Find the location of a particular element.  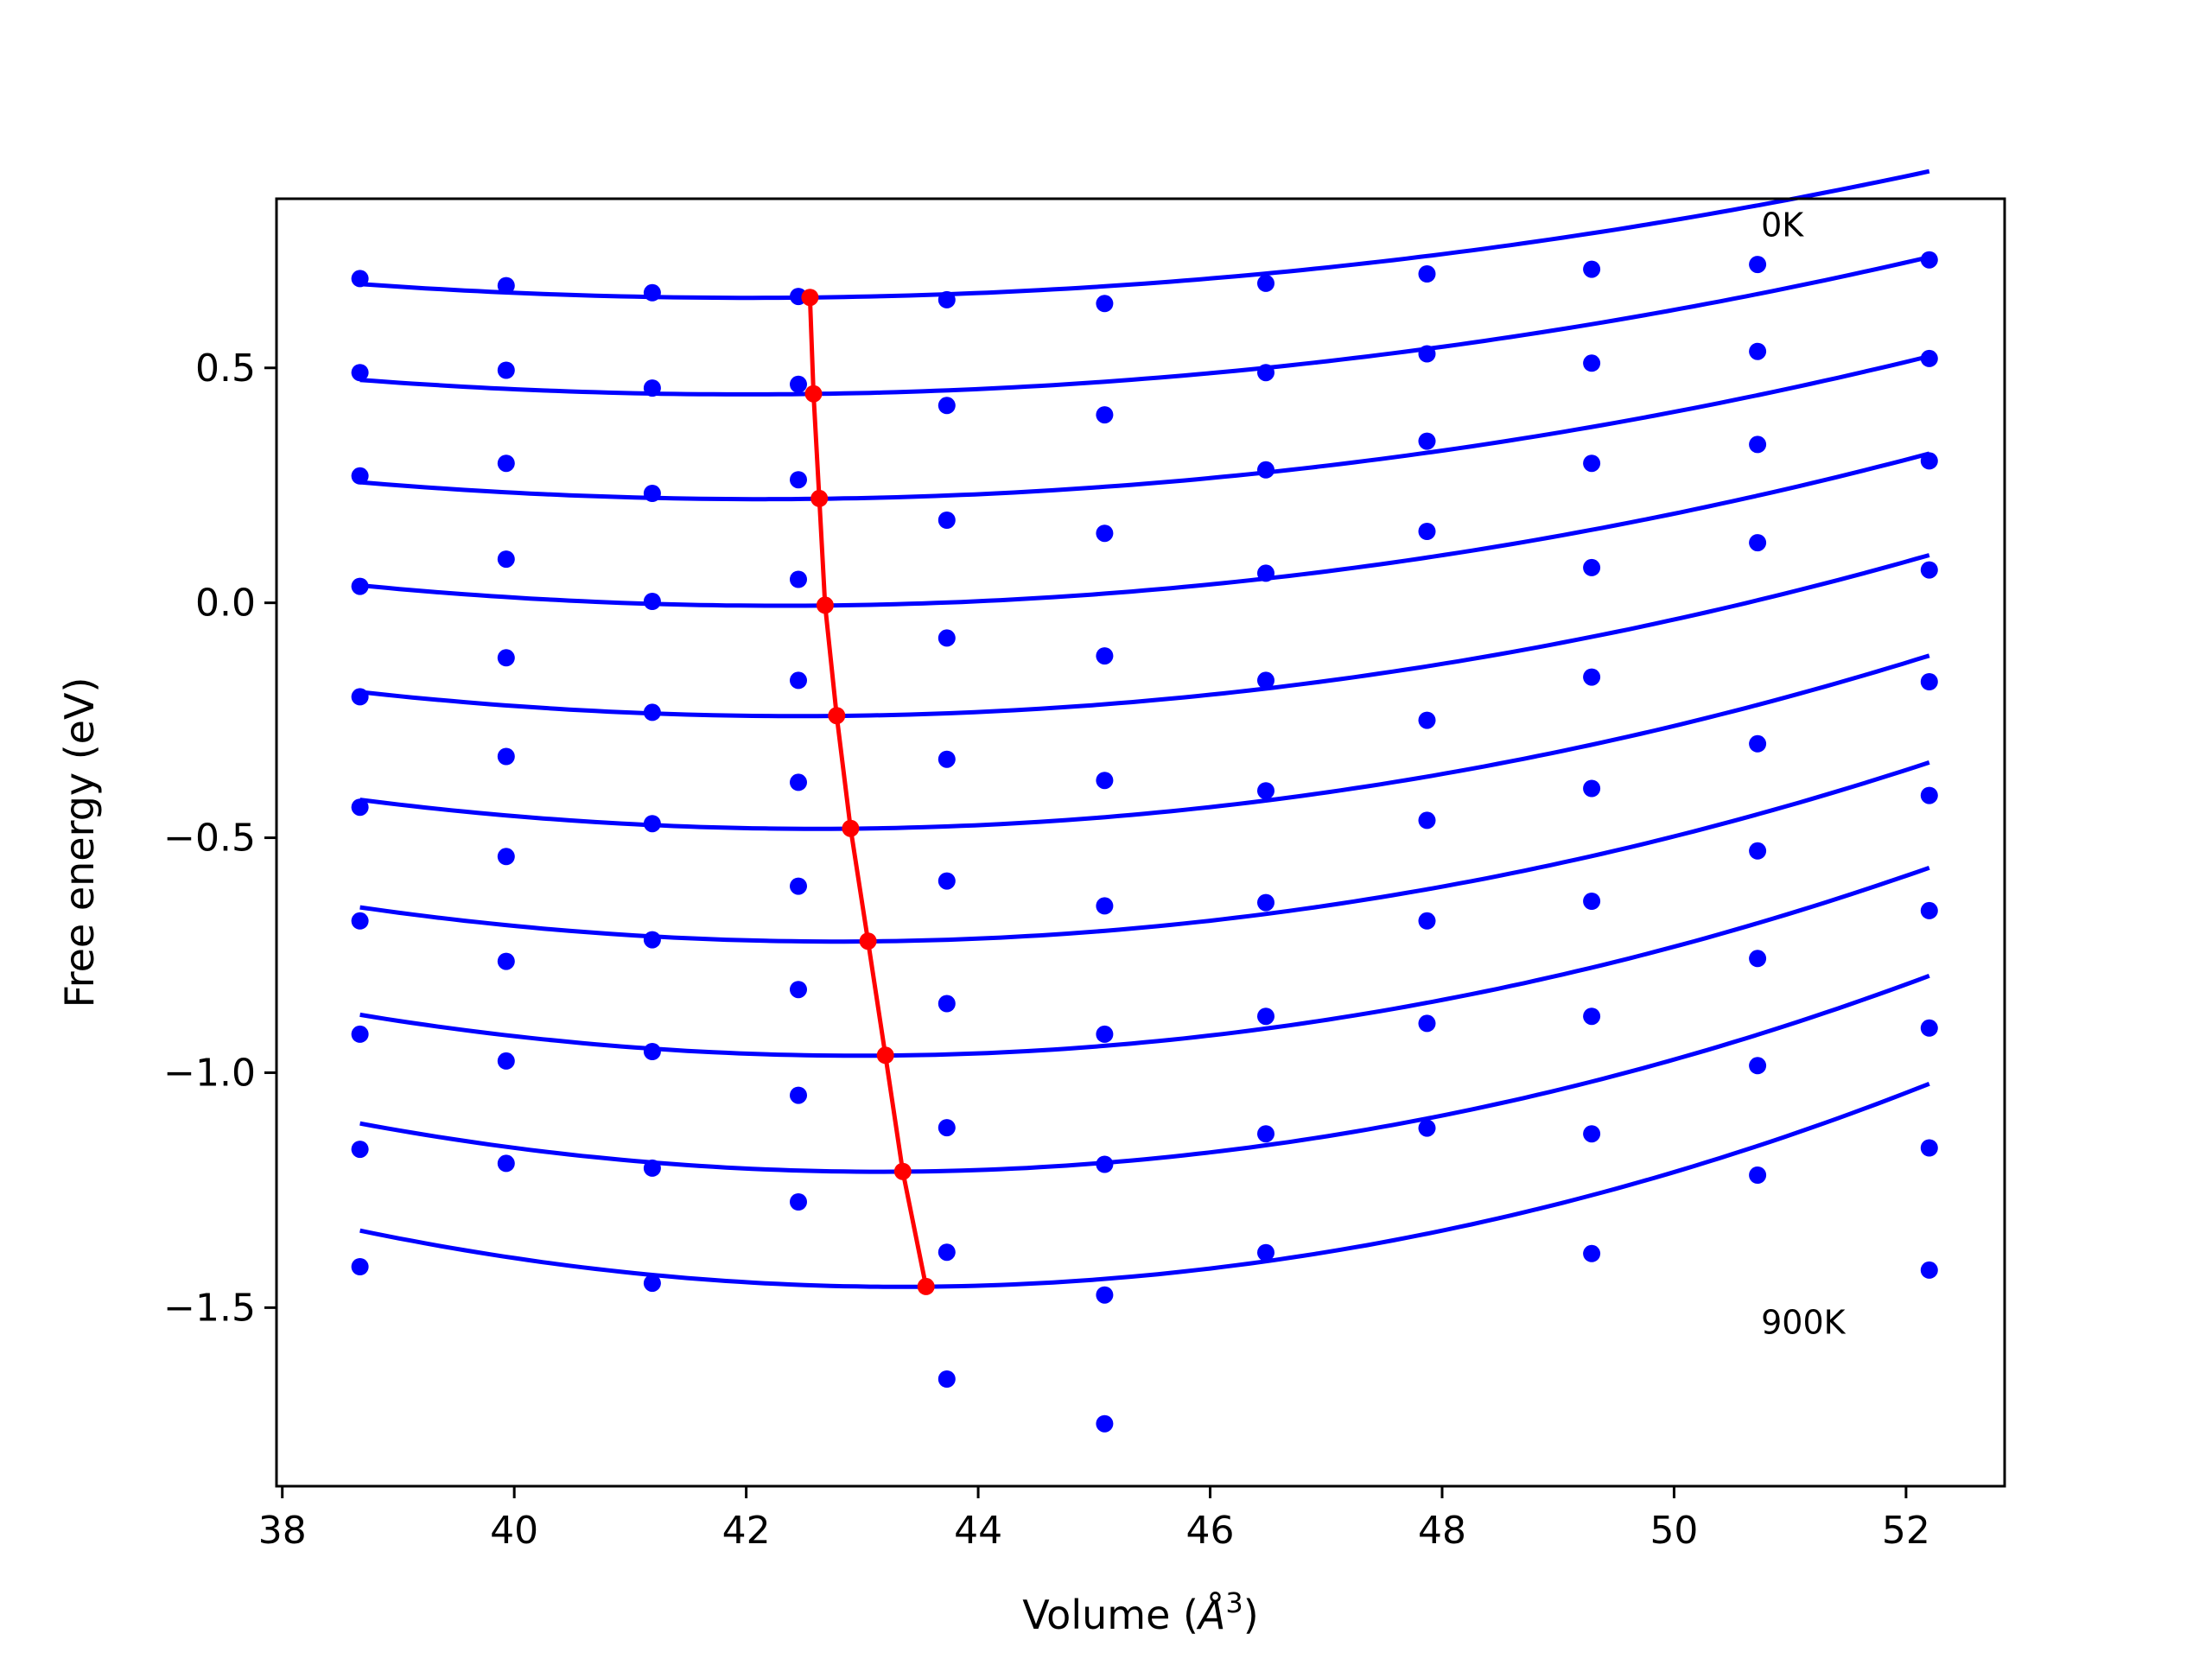

series-400K is located at coordinates (1144, 671).